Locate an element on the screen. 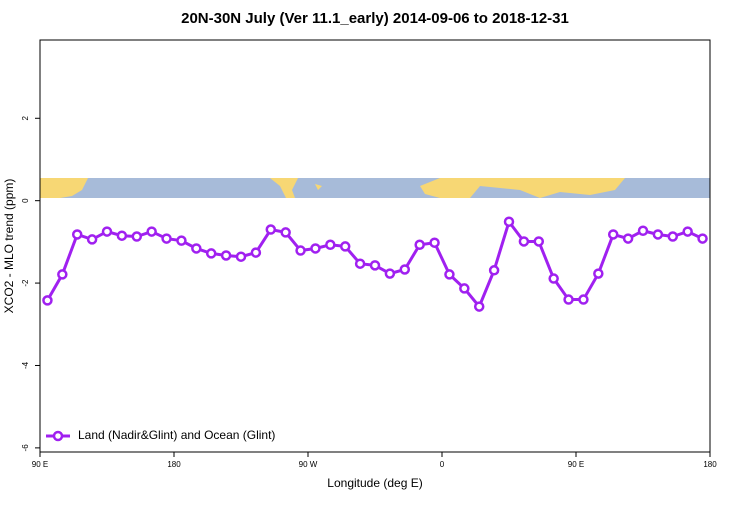  x-tick-label: 0 is located at coordinates (442, 464).